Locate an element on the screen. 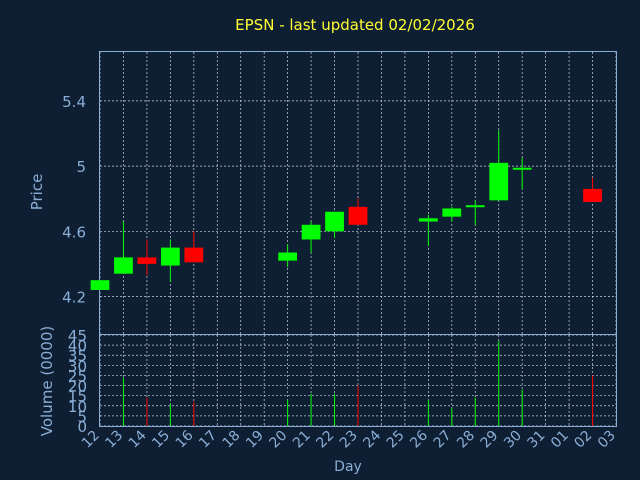 Image resolution: width=640 pixels, height=480 pixels. volume-tick-label: 0 is located at coordinates (82, 427).